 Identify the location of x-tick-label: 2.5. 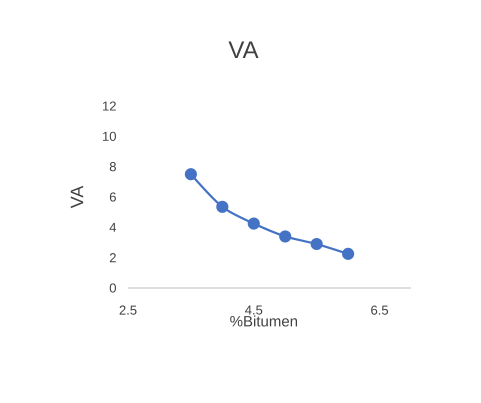
(128, 310).